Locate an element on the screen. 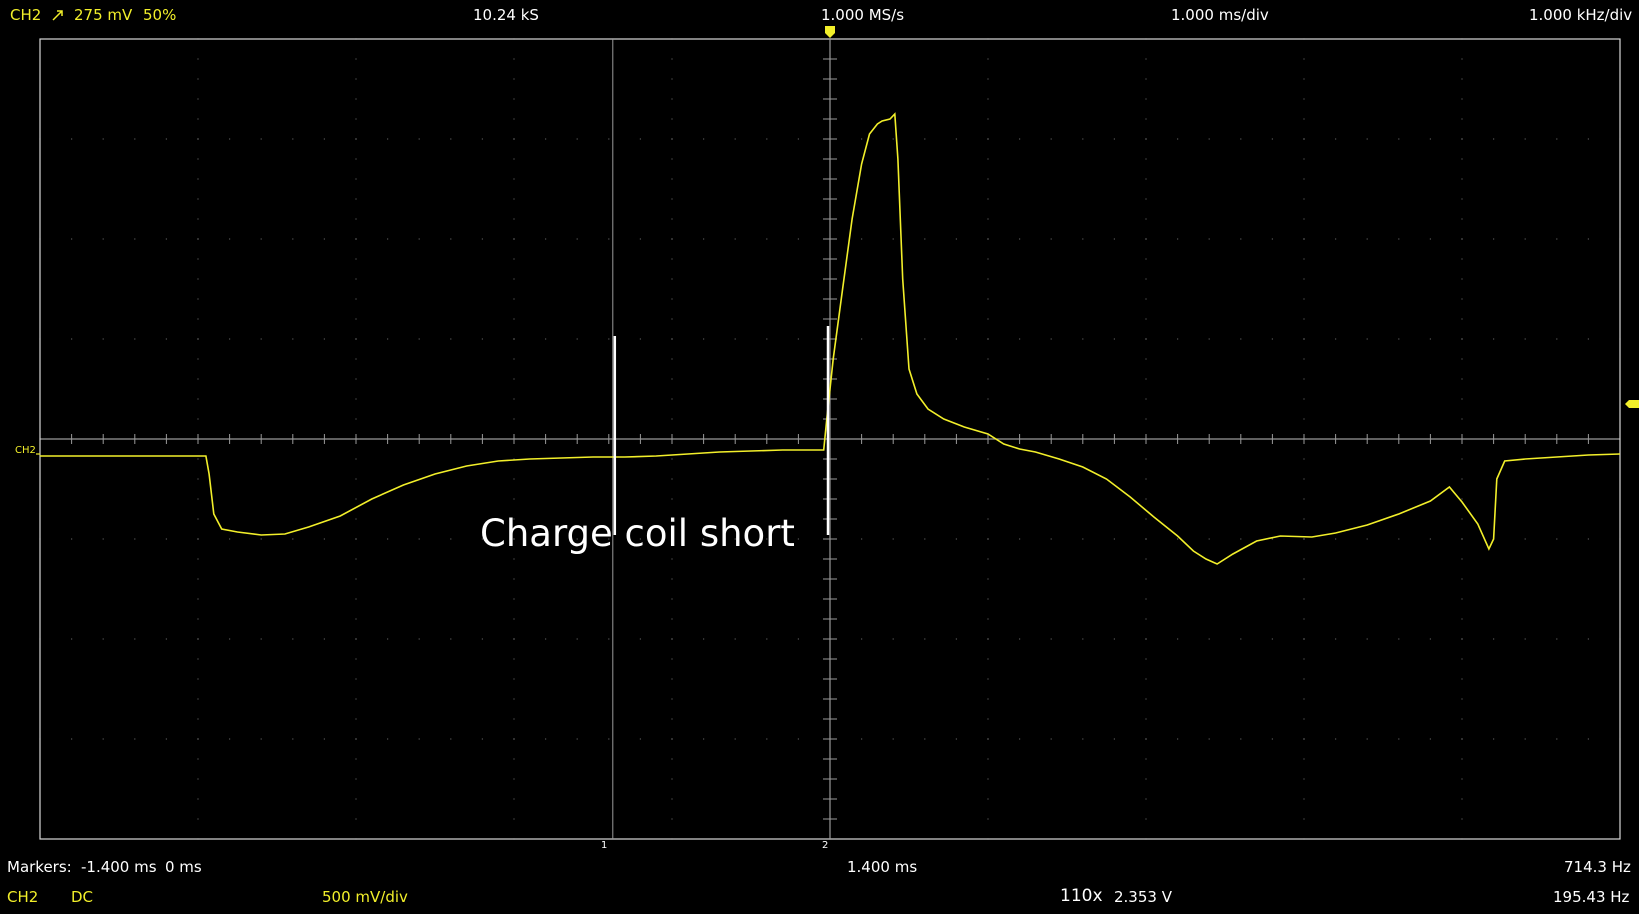 The width and height of the screenshot is (1639, 914). top-channel-label: CH2 is located at coordinates (26, 15).